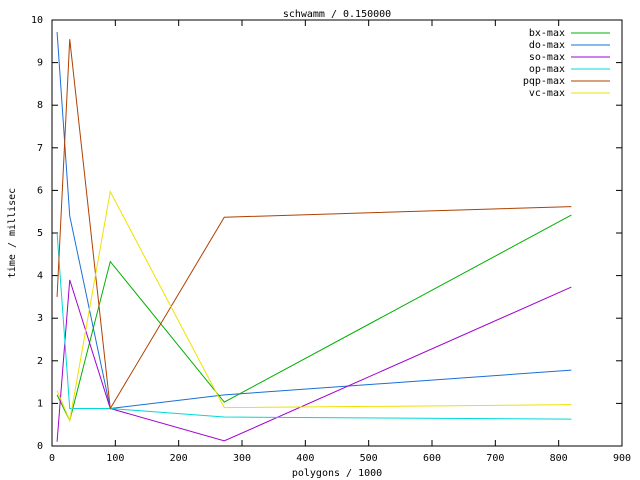  Describe the element at coordinates (495, 458) in the screenshot. I see `x-tick-label: 700` at that location.